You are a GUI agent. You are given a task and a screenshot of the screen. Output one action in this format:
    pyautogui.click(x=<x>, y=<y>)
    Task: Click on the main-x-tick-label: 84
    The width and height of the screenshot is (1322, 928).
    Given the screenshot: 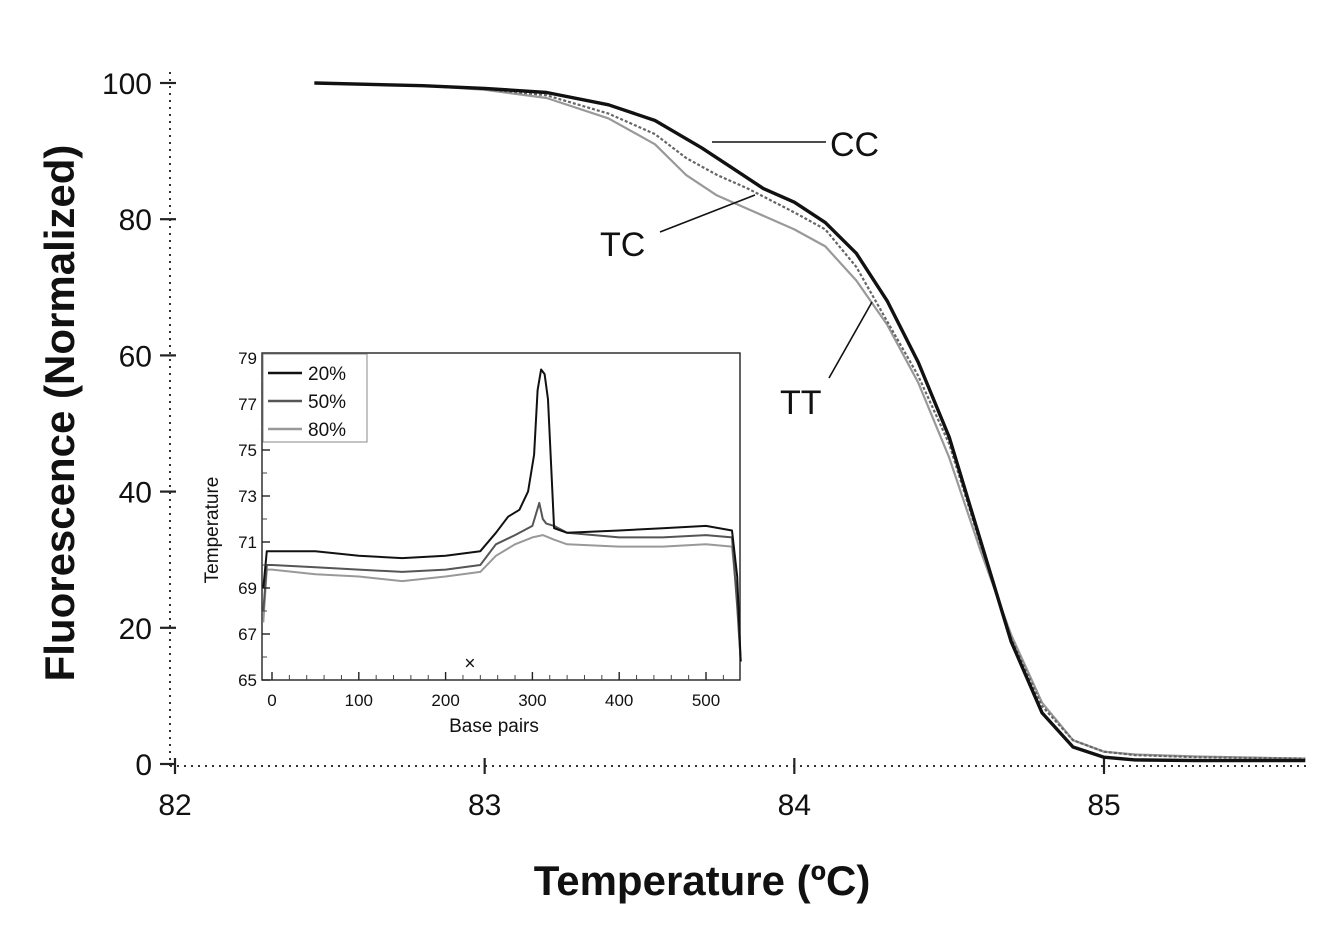 What is the action you would take?
    pyautogui.click(x=794, y=805)
    